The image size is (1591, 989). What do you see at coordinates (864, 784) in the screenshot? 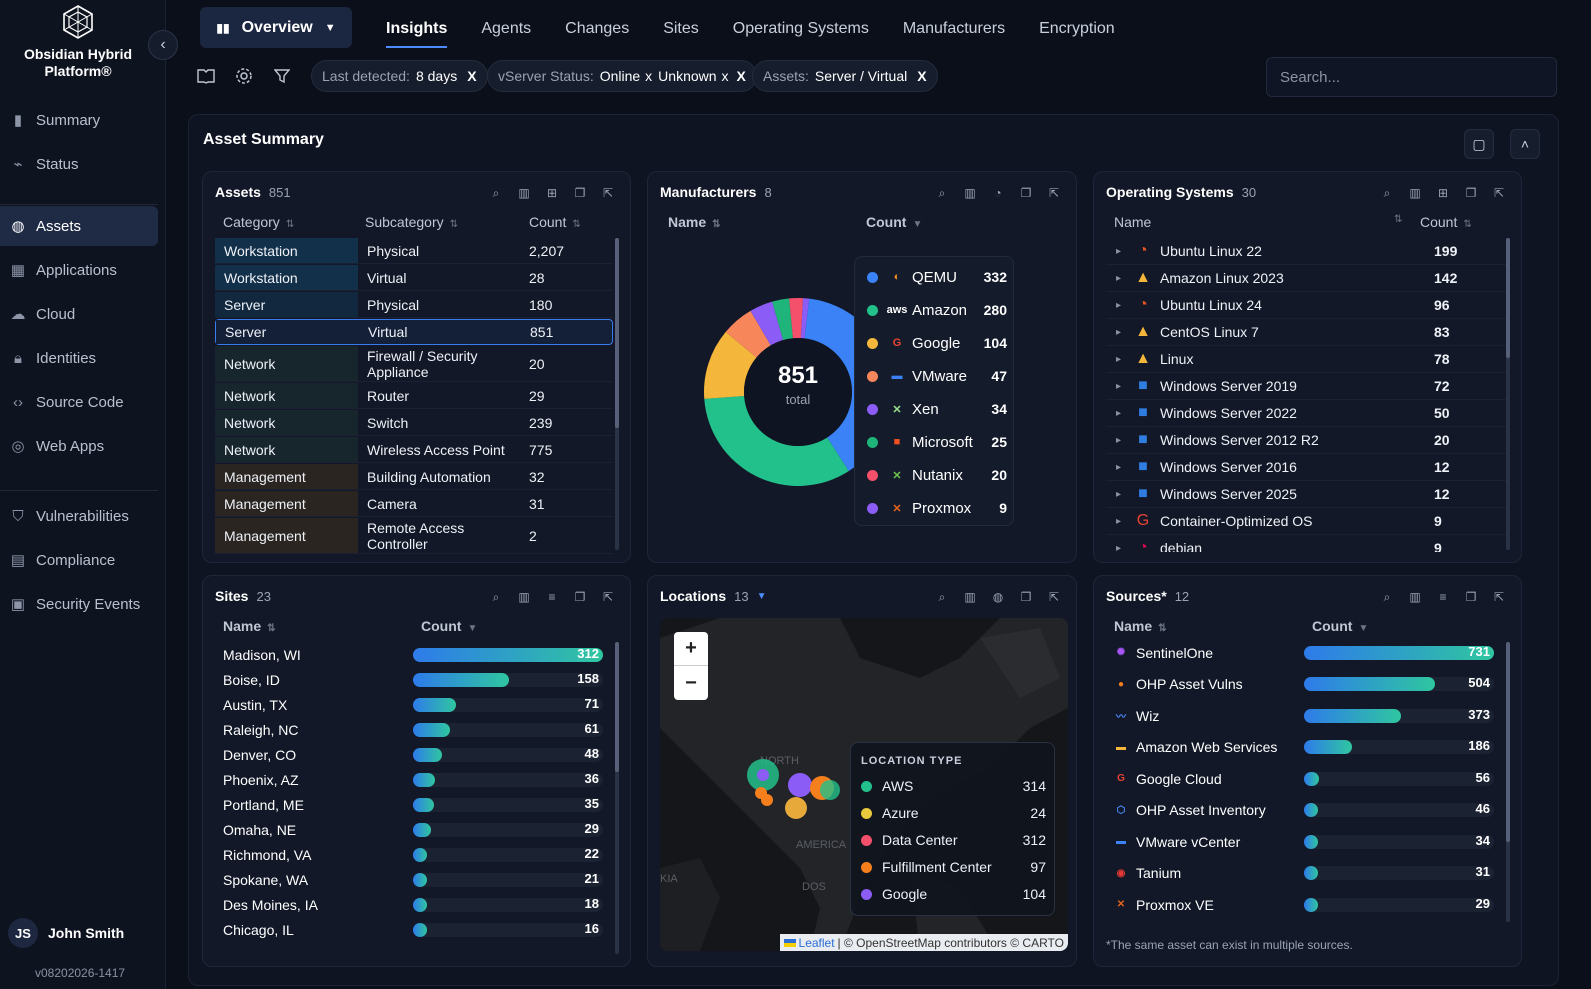
I see `locations-map: NORTH AMERICA KIA DOS + −` at bounding box center [864, 784].